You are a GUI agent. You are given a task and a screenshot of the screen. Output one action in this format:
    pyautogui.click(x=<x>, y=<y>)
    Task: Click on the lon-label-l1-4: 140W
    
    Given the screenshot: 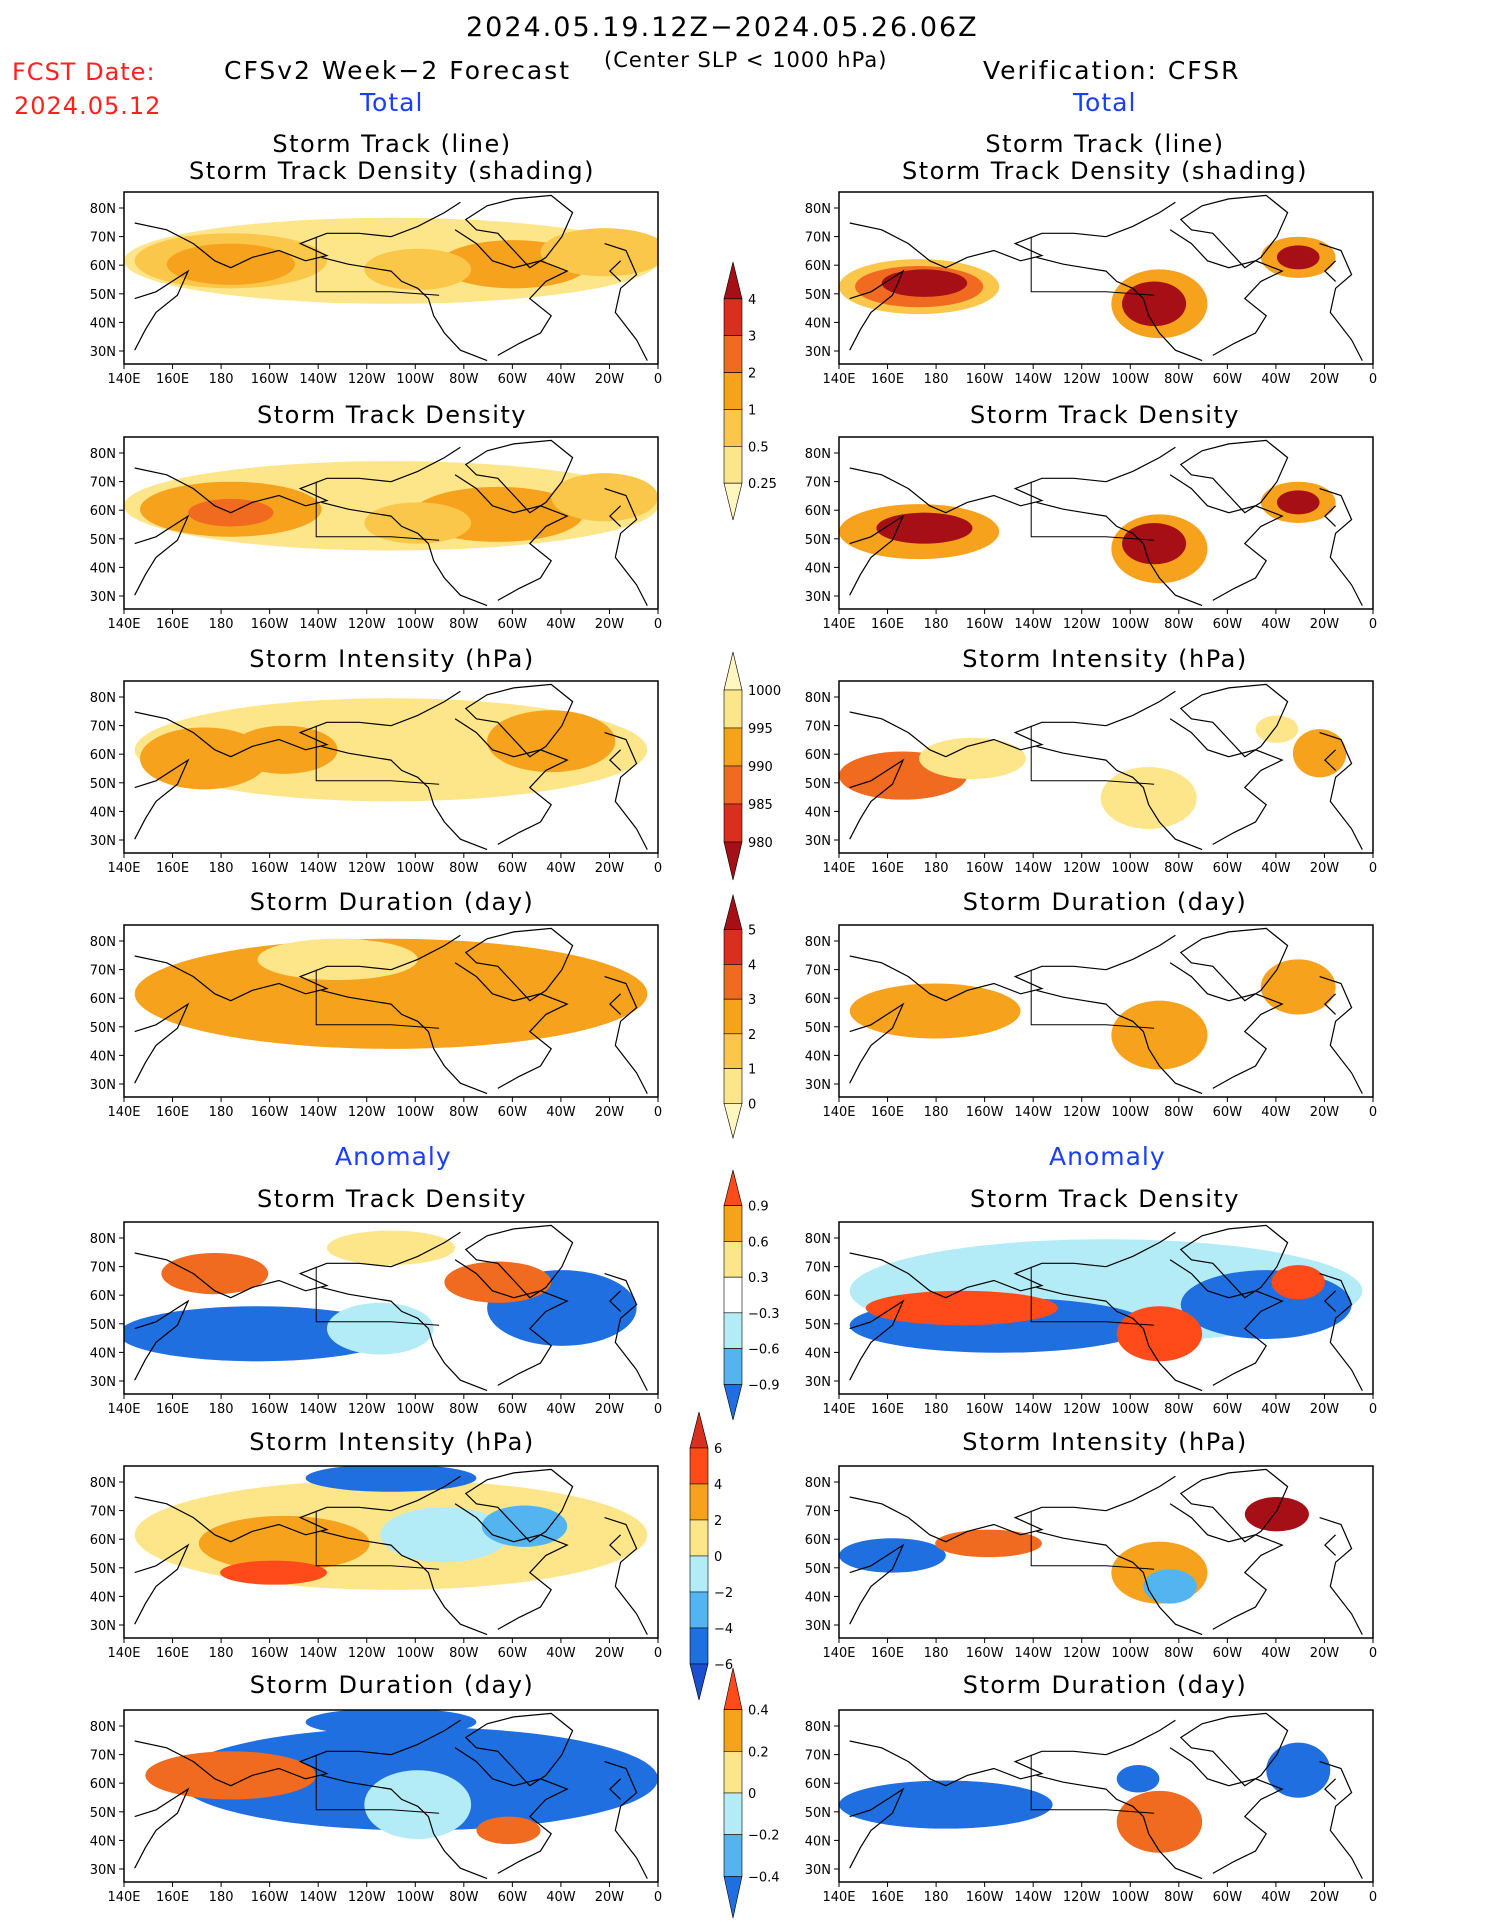 What is the action you would take?
    pyautogui.click(x=318, y=379)
    